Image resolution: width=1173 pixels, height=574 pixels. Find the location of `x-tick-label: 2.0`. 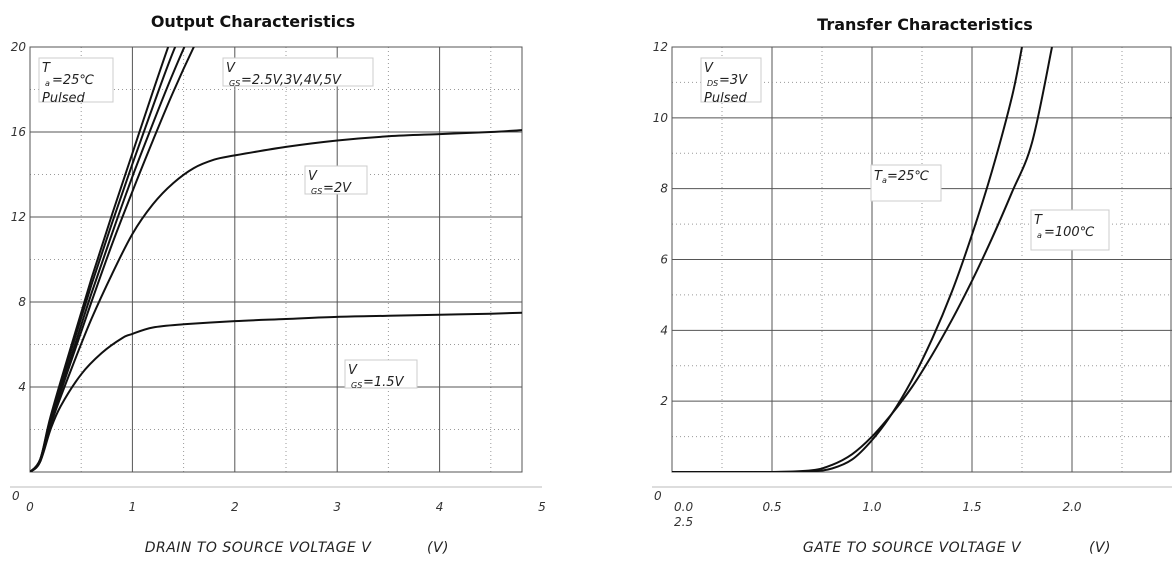

x-tick-label: 2.0 is located at coordinates (1071, 507).